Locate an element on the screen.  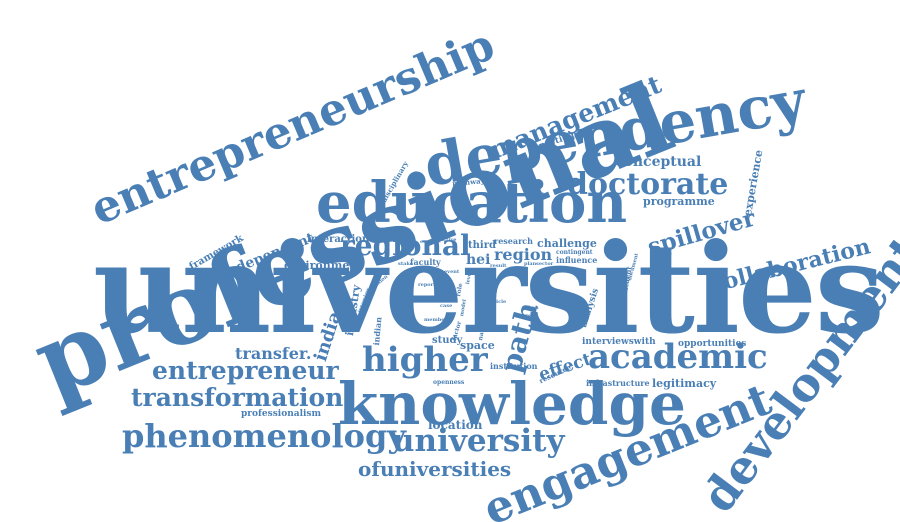
word-influence: influence is located at coordinates (577, 260).